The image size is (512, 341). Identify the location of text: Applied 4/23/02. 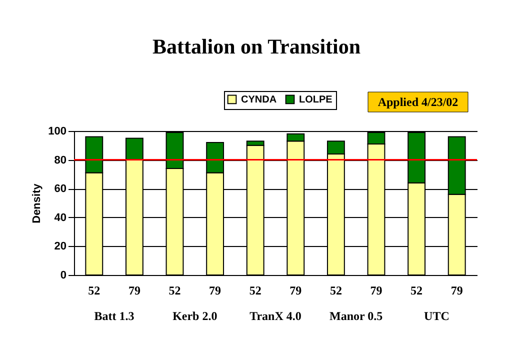
(418, 102).